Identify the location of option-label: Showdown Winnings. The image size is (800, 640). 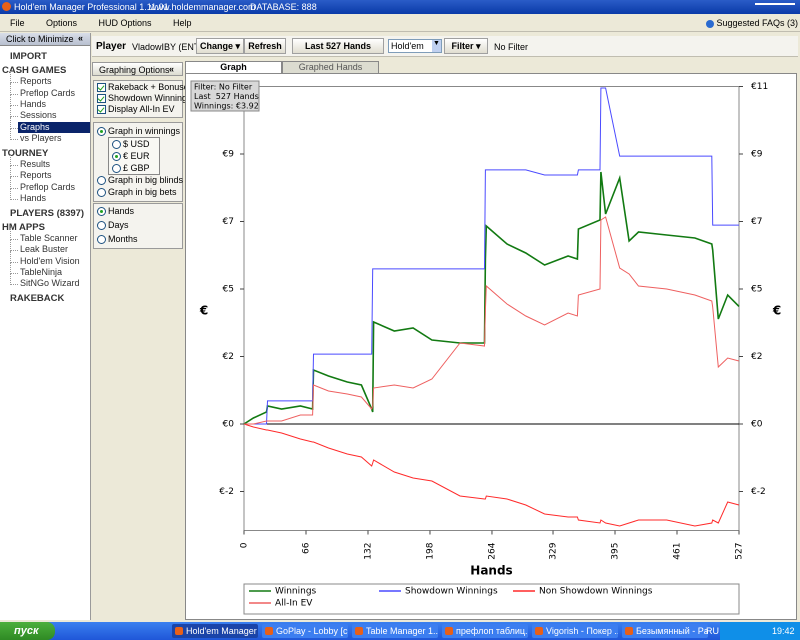
(150, 98).